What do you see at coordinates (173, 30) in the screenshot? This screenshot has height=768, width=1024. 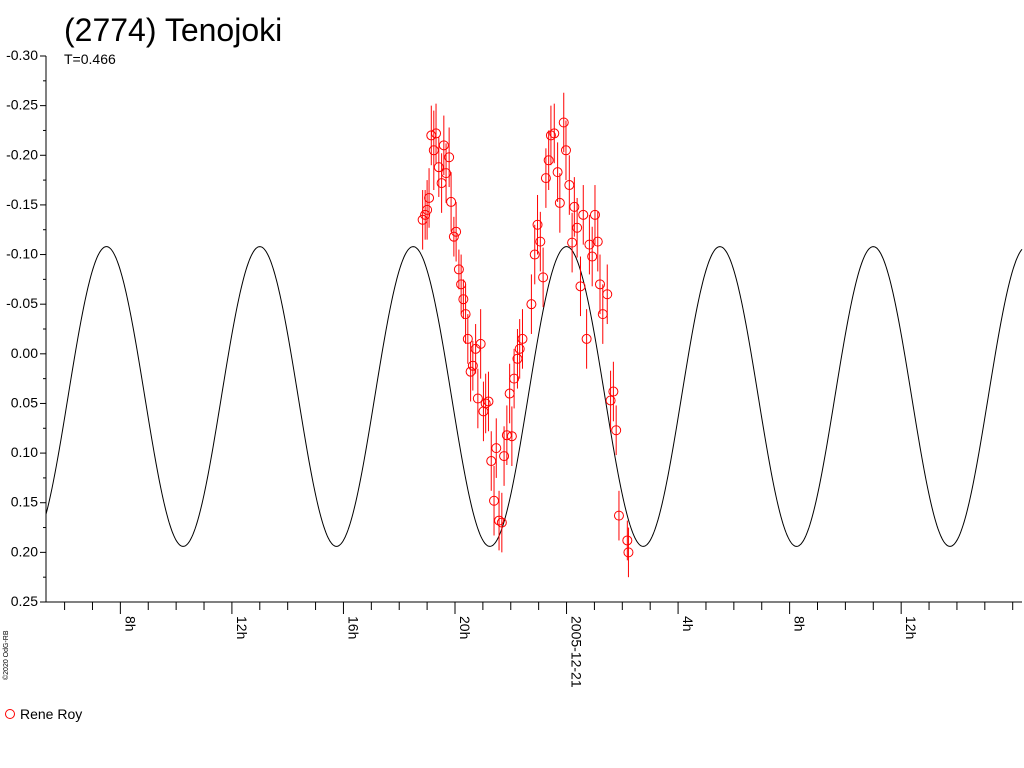 I see `chart-title: (2774) Tenojoki` at bounding box center [173, 30].